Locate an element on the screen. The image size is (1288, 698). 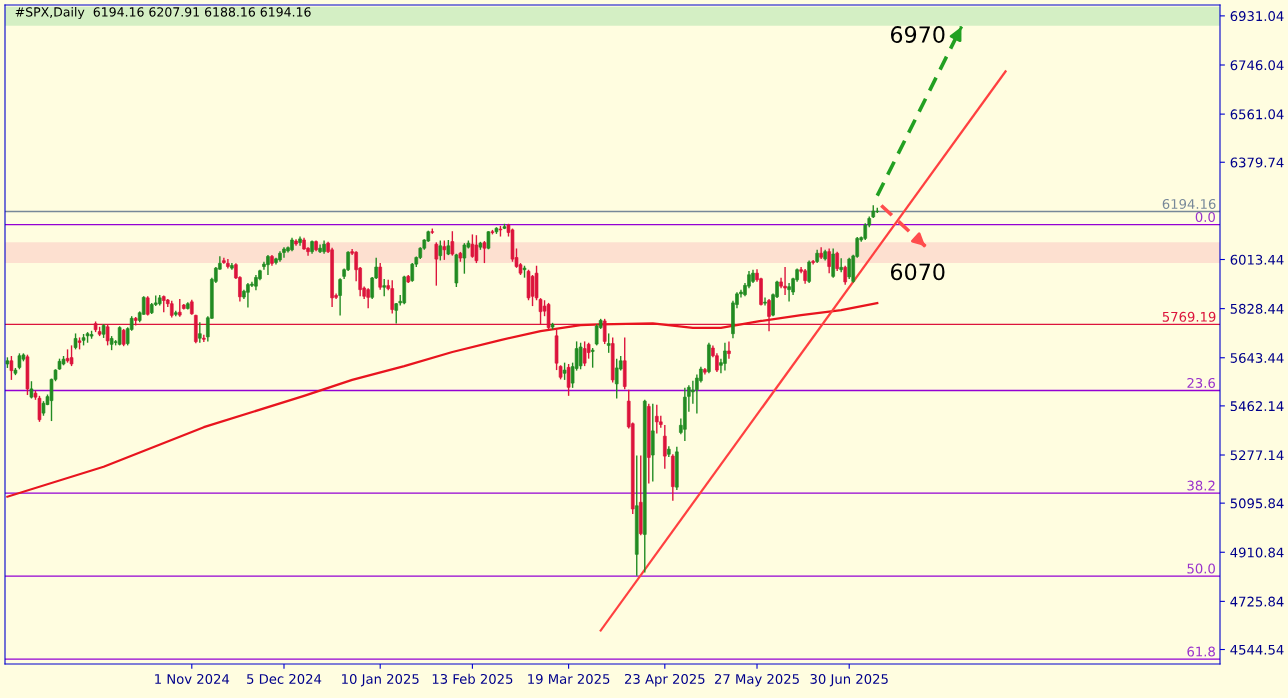
y-tick-label: 4544.54 is located at coordinates (1257, 649).